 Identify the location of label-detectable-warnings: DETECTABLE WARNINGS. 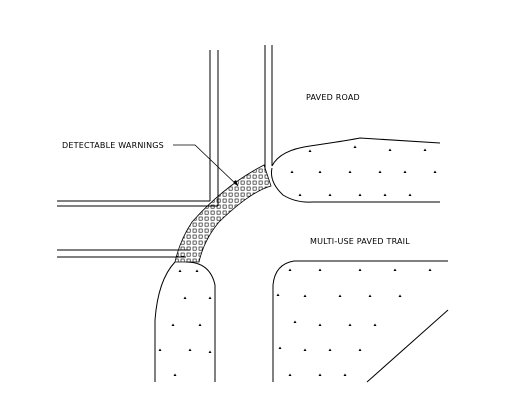
(113, 145).